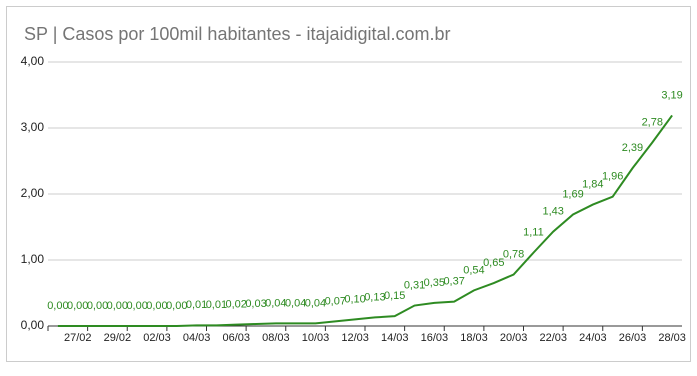 The image size is (697, 376). I want to click on data-label: 1,11, so click(533, 233).